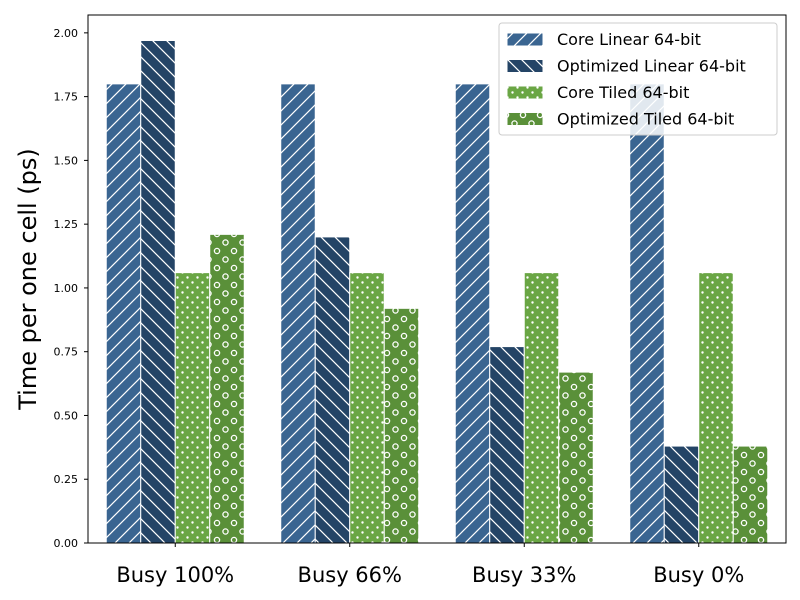 The image size is (800, 600). Describe the element at coordinates (681, 494) in the screenshot. I see `bar-s1-c3` at that location.